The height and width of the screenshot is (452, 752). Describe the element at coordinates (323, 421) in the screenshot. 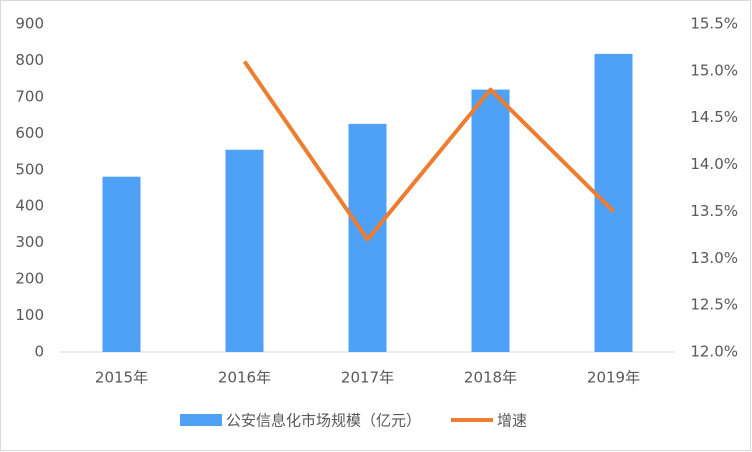

I see `legend-label: 公安信息化市场规模（亿元）` at that location.